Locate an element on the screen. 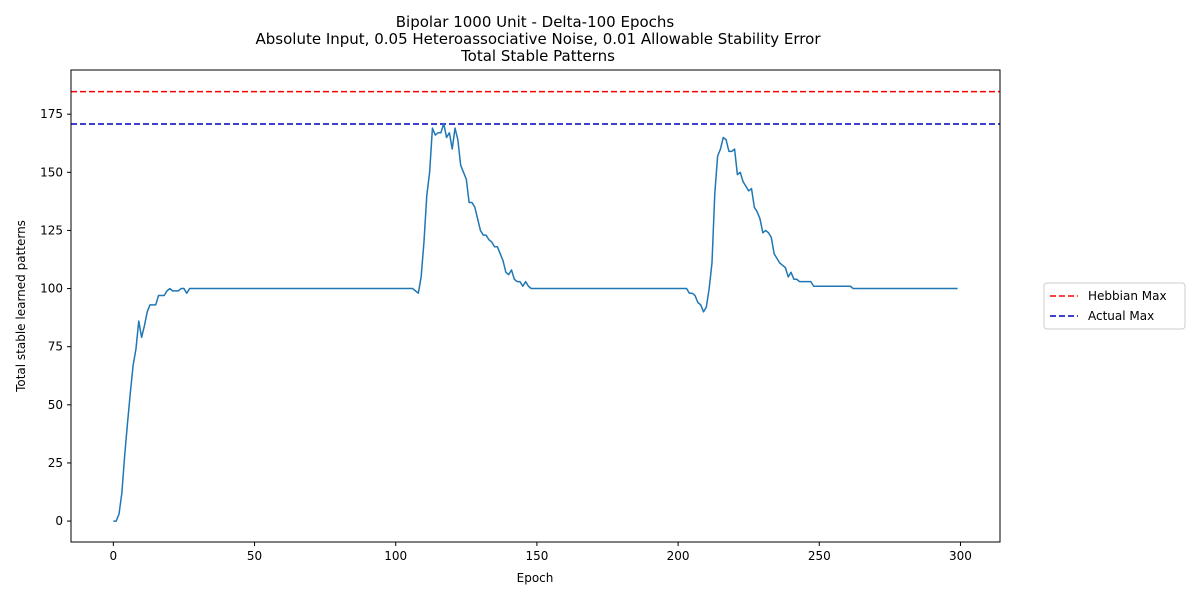 The width and height of the screenshot is (1200, 600). legend: Hebbian Max Actual Max is located at coordinates (1114, 306).